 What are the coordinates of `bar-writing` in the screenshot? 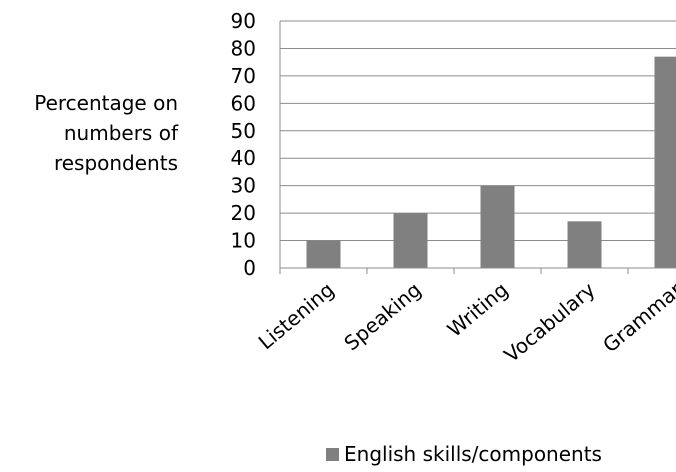 It's located at (497, 226).